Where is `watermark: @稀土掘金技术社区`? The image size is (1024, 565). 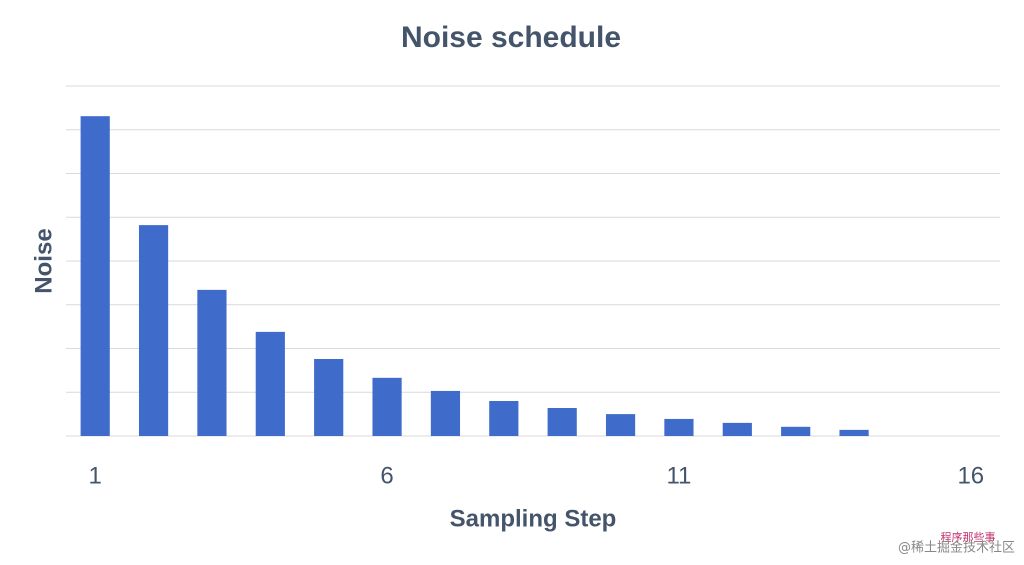
watermark: @稀土掘金技术社区 is located at coordinates (956, 548).